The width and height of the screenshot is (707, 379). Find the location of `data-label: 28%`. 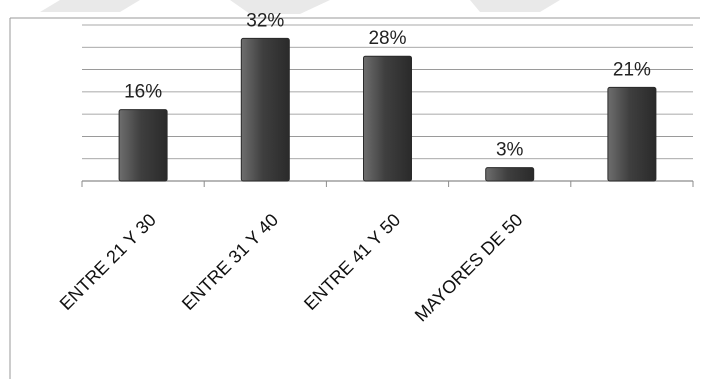

data-label: 28% is located at coordinates (387, 38).